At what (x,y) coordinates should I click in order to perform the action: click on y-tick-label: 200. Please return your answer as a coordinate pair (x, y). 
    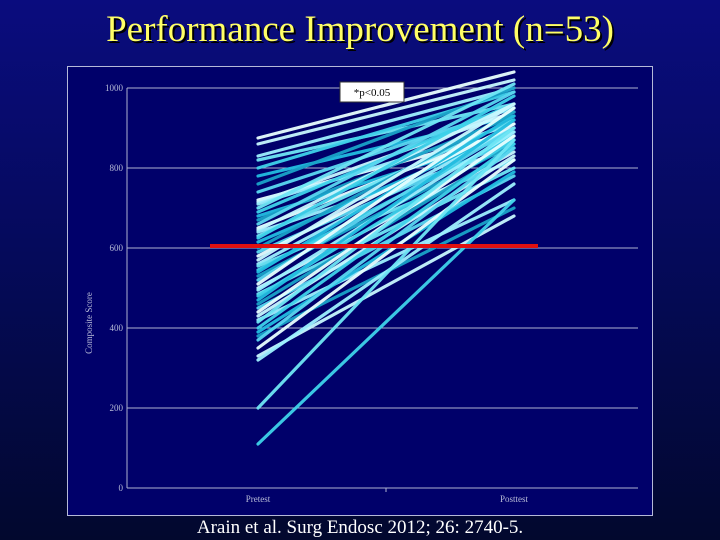
    Looking at the image, I should click on (117, 408).